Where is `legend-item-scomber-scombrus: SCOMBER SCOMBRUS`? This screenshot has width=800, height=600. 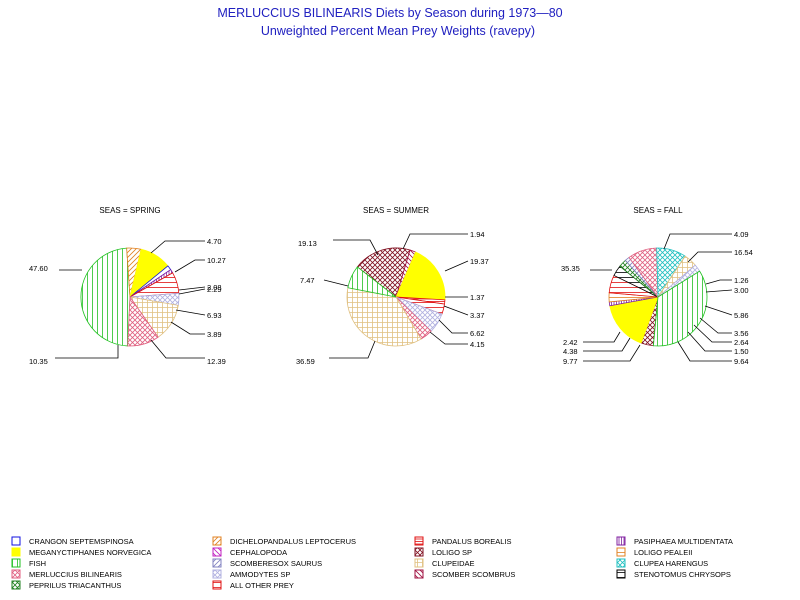
legend-item-scomber-scombrus: SCOMBER SCOMBRUS is located at coordinates (464, 574).